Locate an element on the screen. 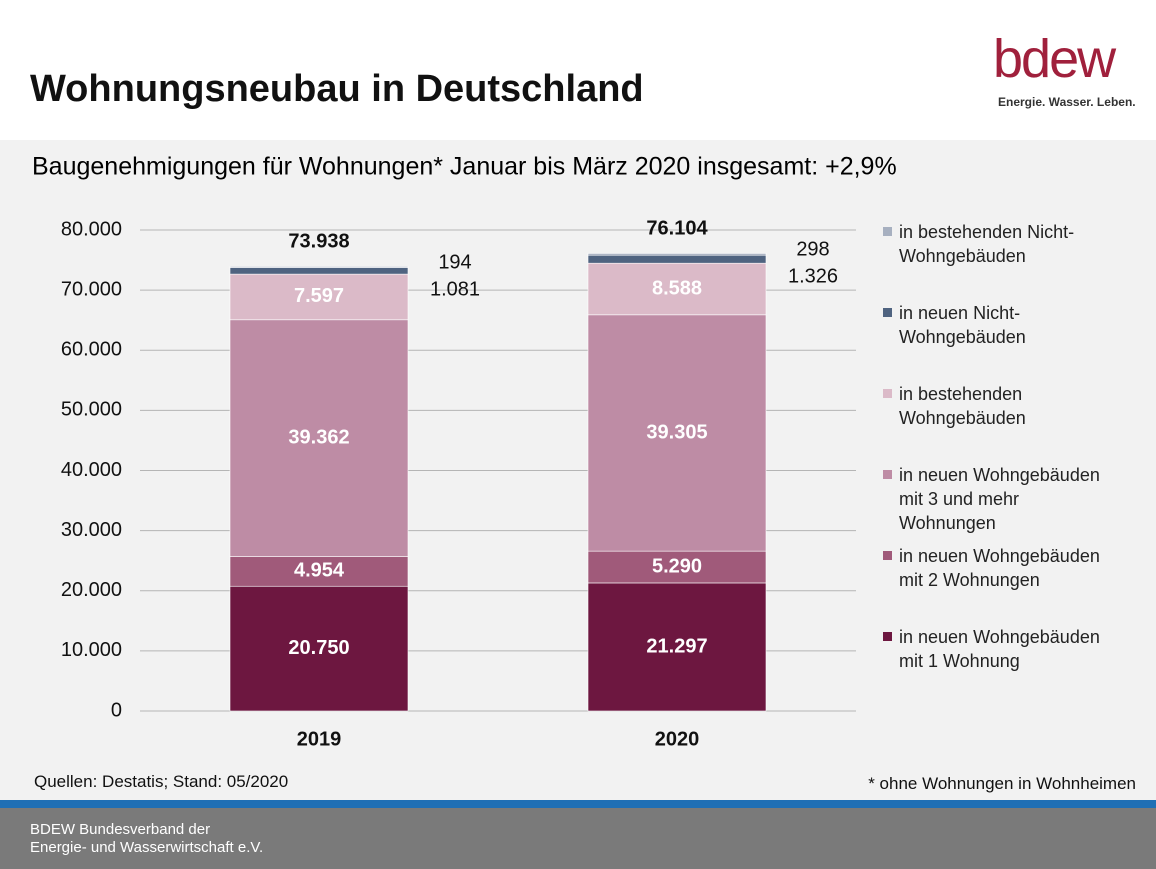 The height and width of the screenshot is (869, 1156). data-label: 298 is located at coordinates (812, 250).